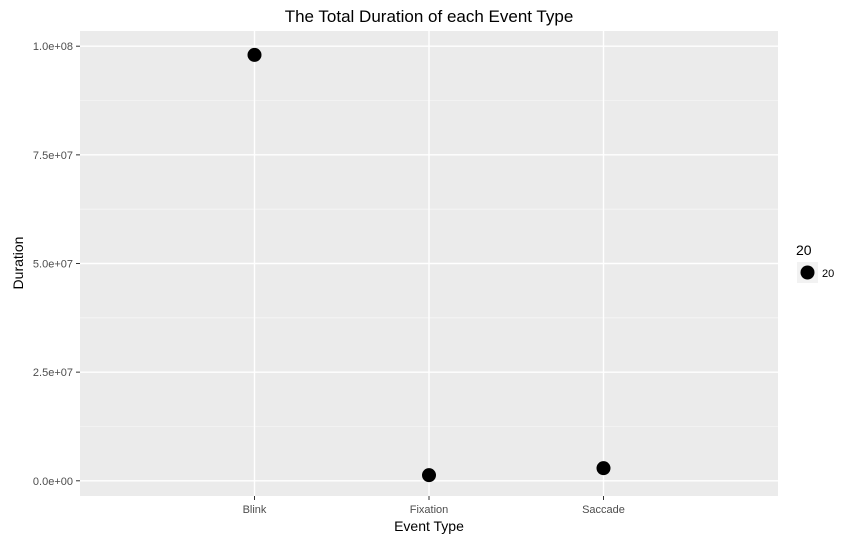 The width and height of the screenshot is (861, 546). I want to click on x-tick-label: Saccade, so click(603, 510).